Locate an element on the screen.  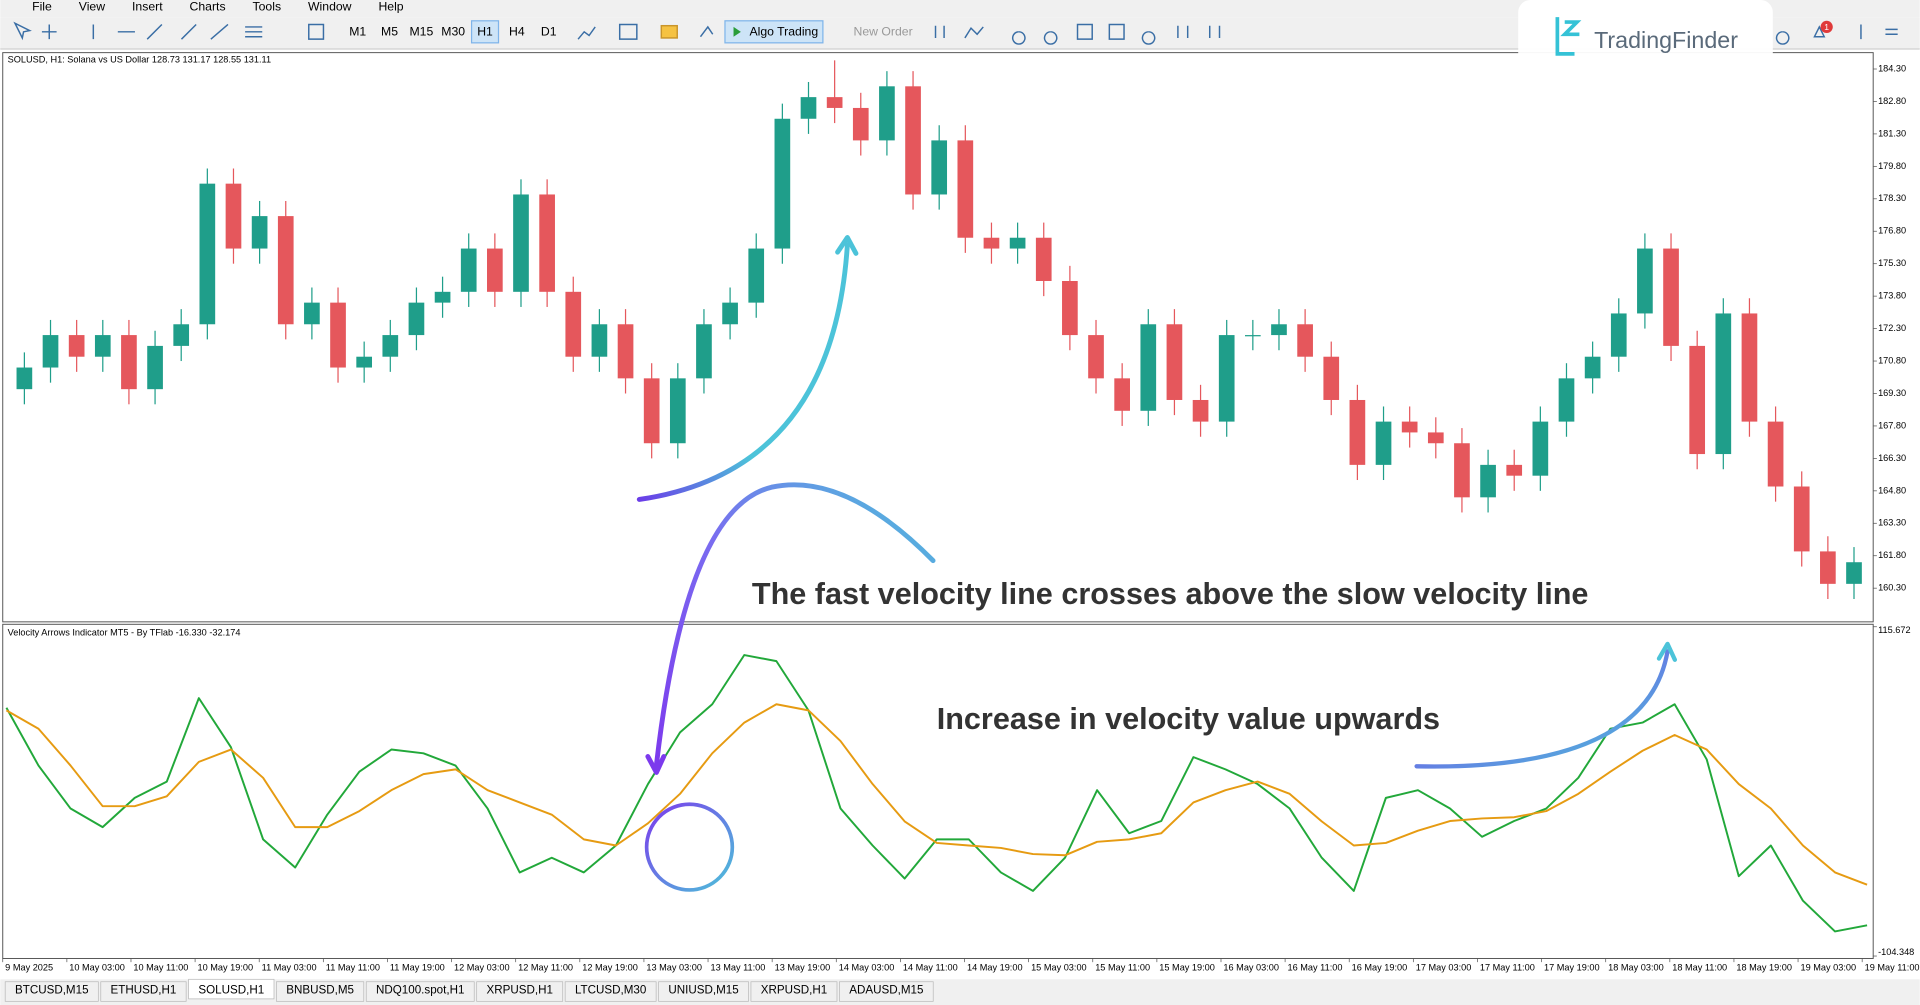
menu-item: Window is located at coordinates (330, 7).